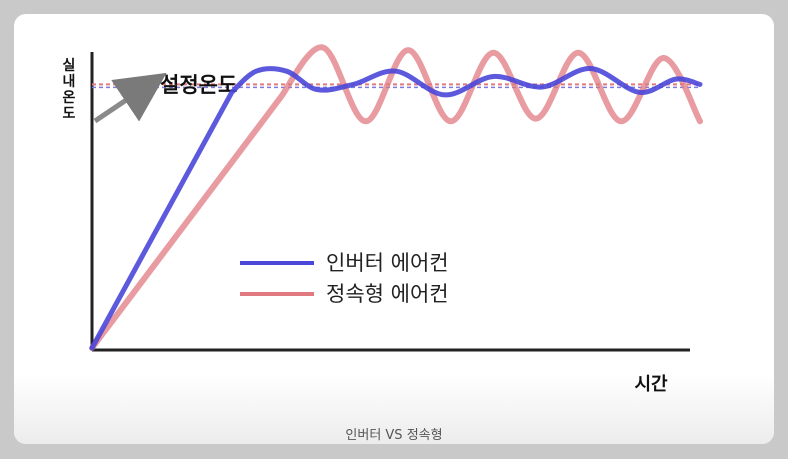 This screenshot has width=788, height=459. Describe the element at coordinates (69, 114) in the screenshot. I see `y-axis-label-char: 도` at that location.